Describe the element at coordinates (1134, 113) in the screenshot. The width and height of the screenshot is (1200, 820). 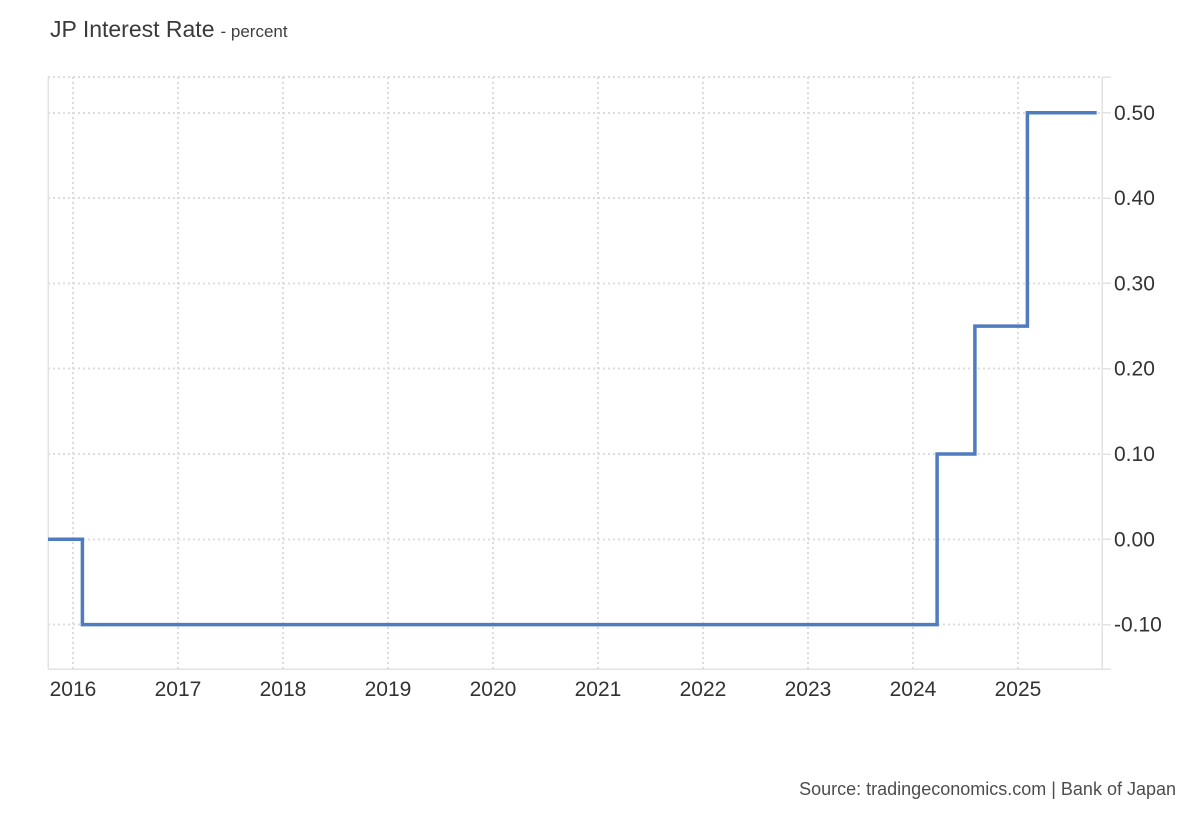
I see `y-axis-label: 0.50` at that location.